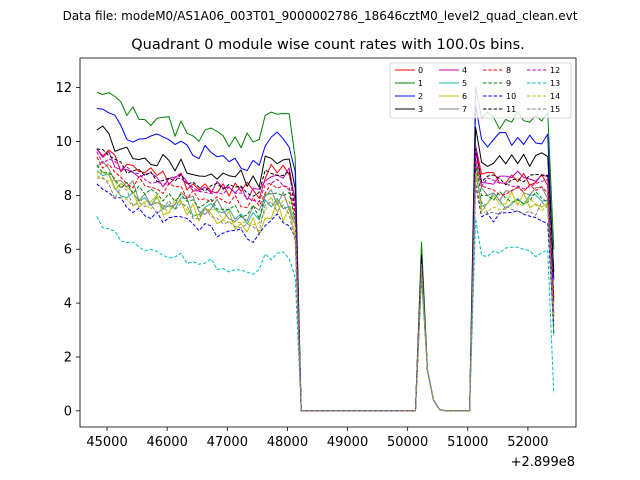 The height and width of the screenshot is (480, 640). Describe the element at coordinates (407, 442) in the screenshot. I see `x-tick-label: 50000` at that location.